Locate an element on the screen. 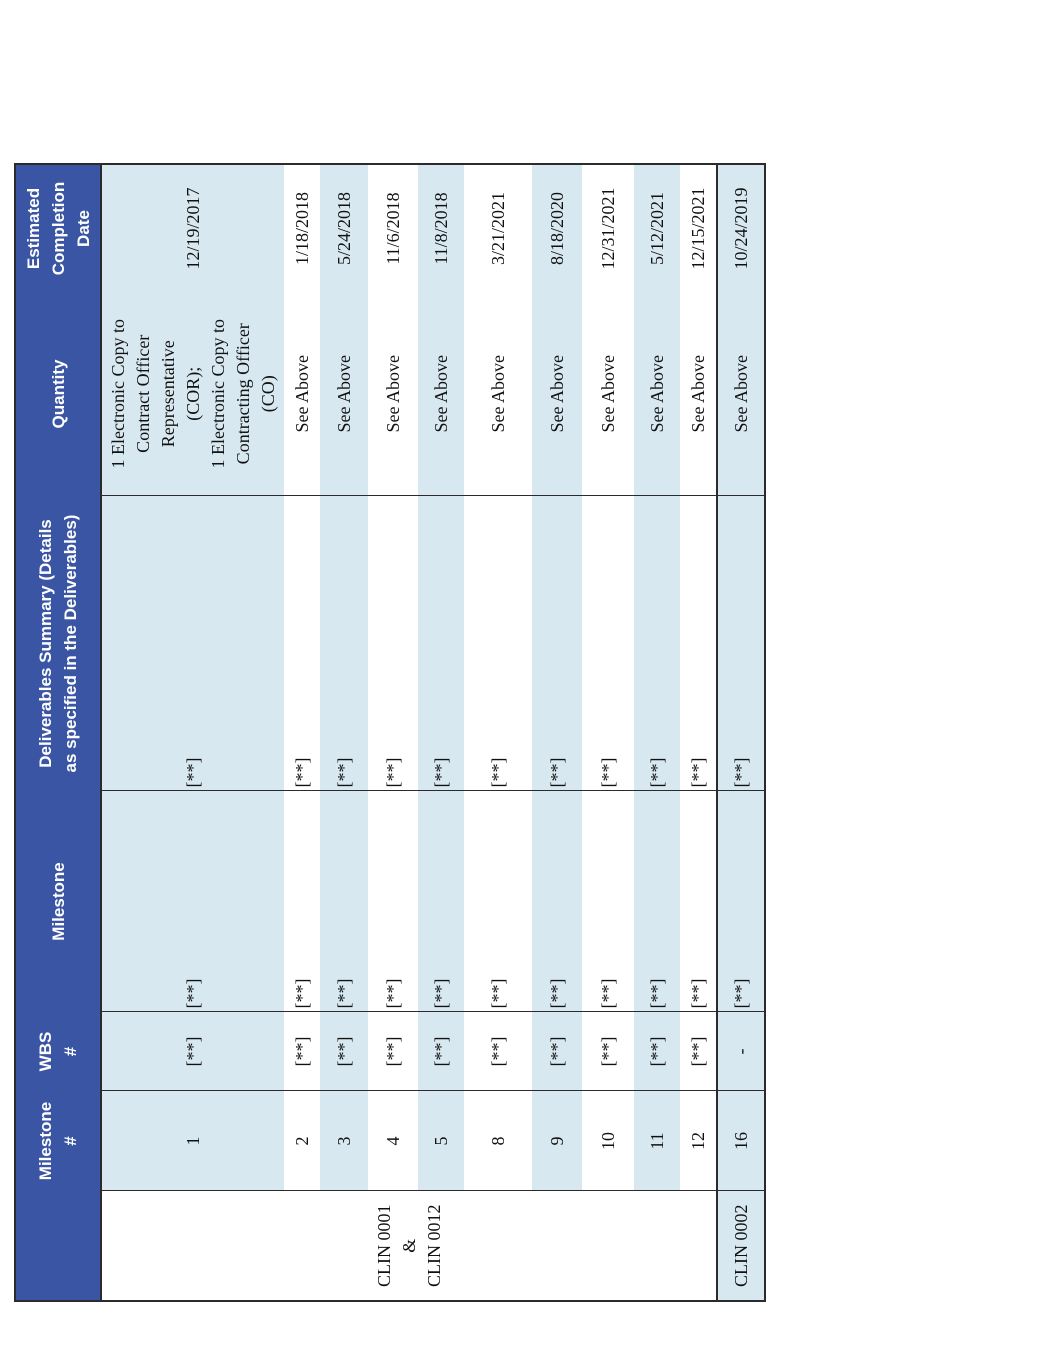  milestone-number-cell: 3 is located at coordinates (344, 1141).